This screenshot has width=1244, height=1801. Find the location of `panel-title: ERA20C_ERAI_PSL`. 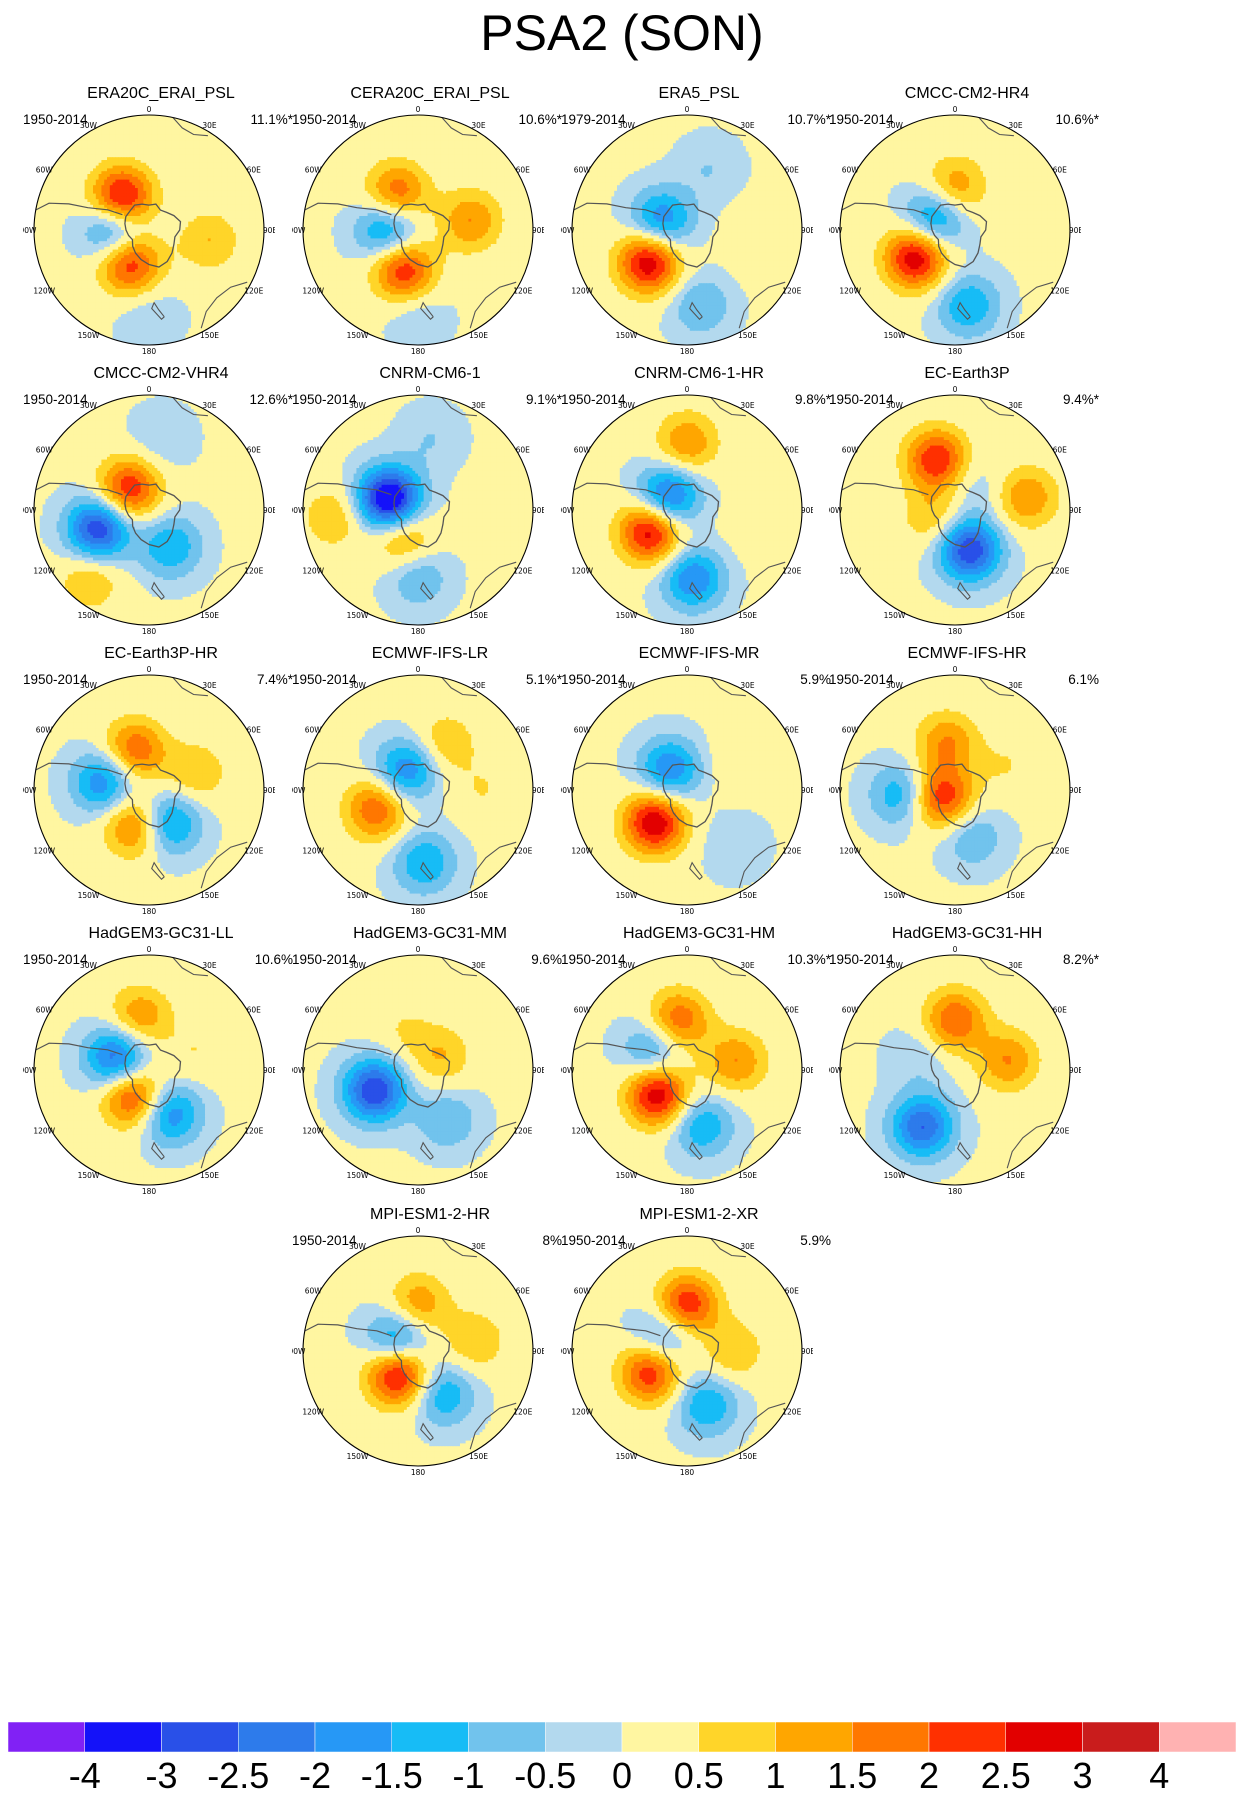

panel-title: ERA20C_ERAI_PSL is located at coordinates (161, 94).